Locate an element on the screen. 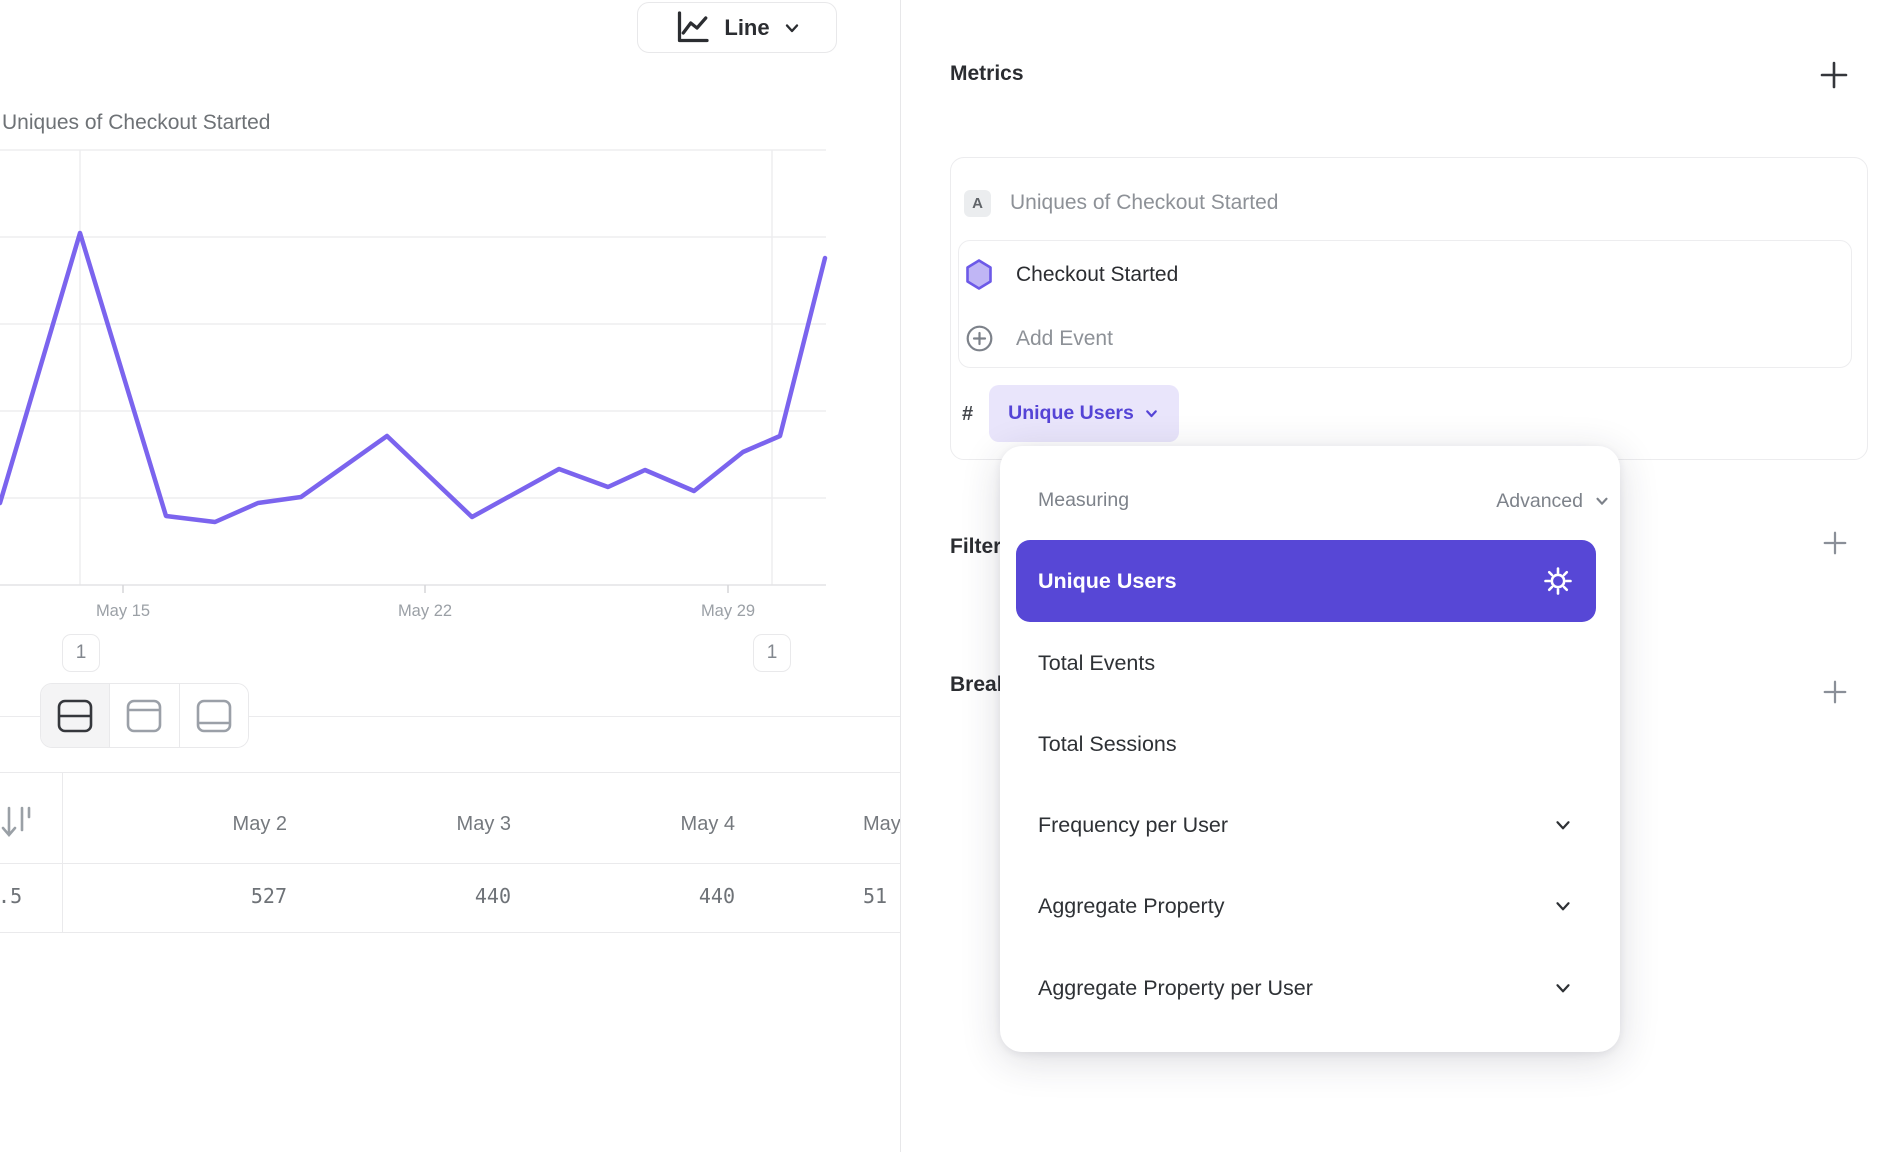  metrics-header: Metrics is located at coordinates (987, 73).